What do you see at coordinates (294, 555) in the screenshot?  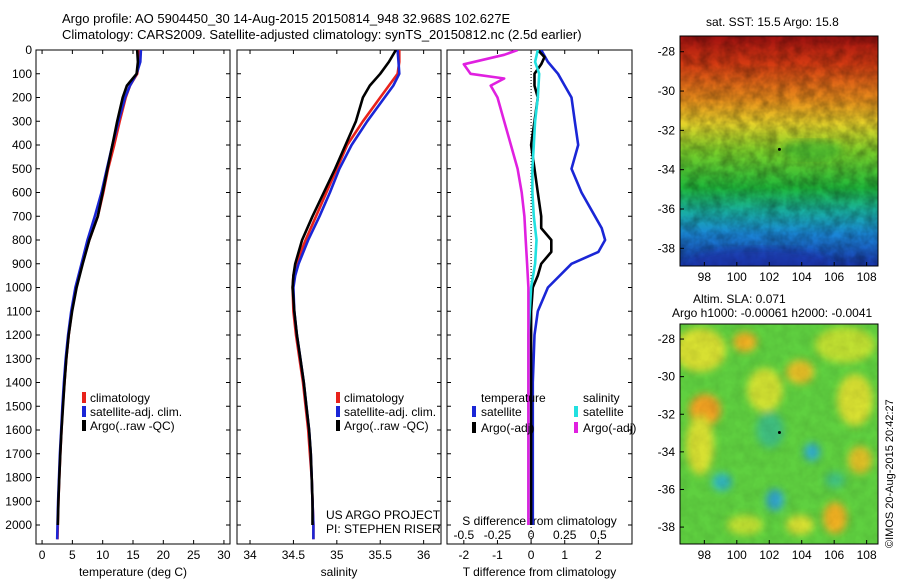 I see `x-tick-label: 34.5` at bounding box center [294, 555].